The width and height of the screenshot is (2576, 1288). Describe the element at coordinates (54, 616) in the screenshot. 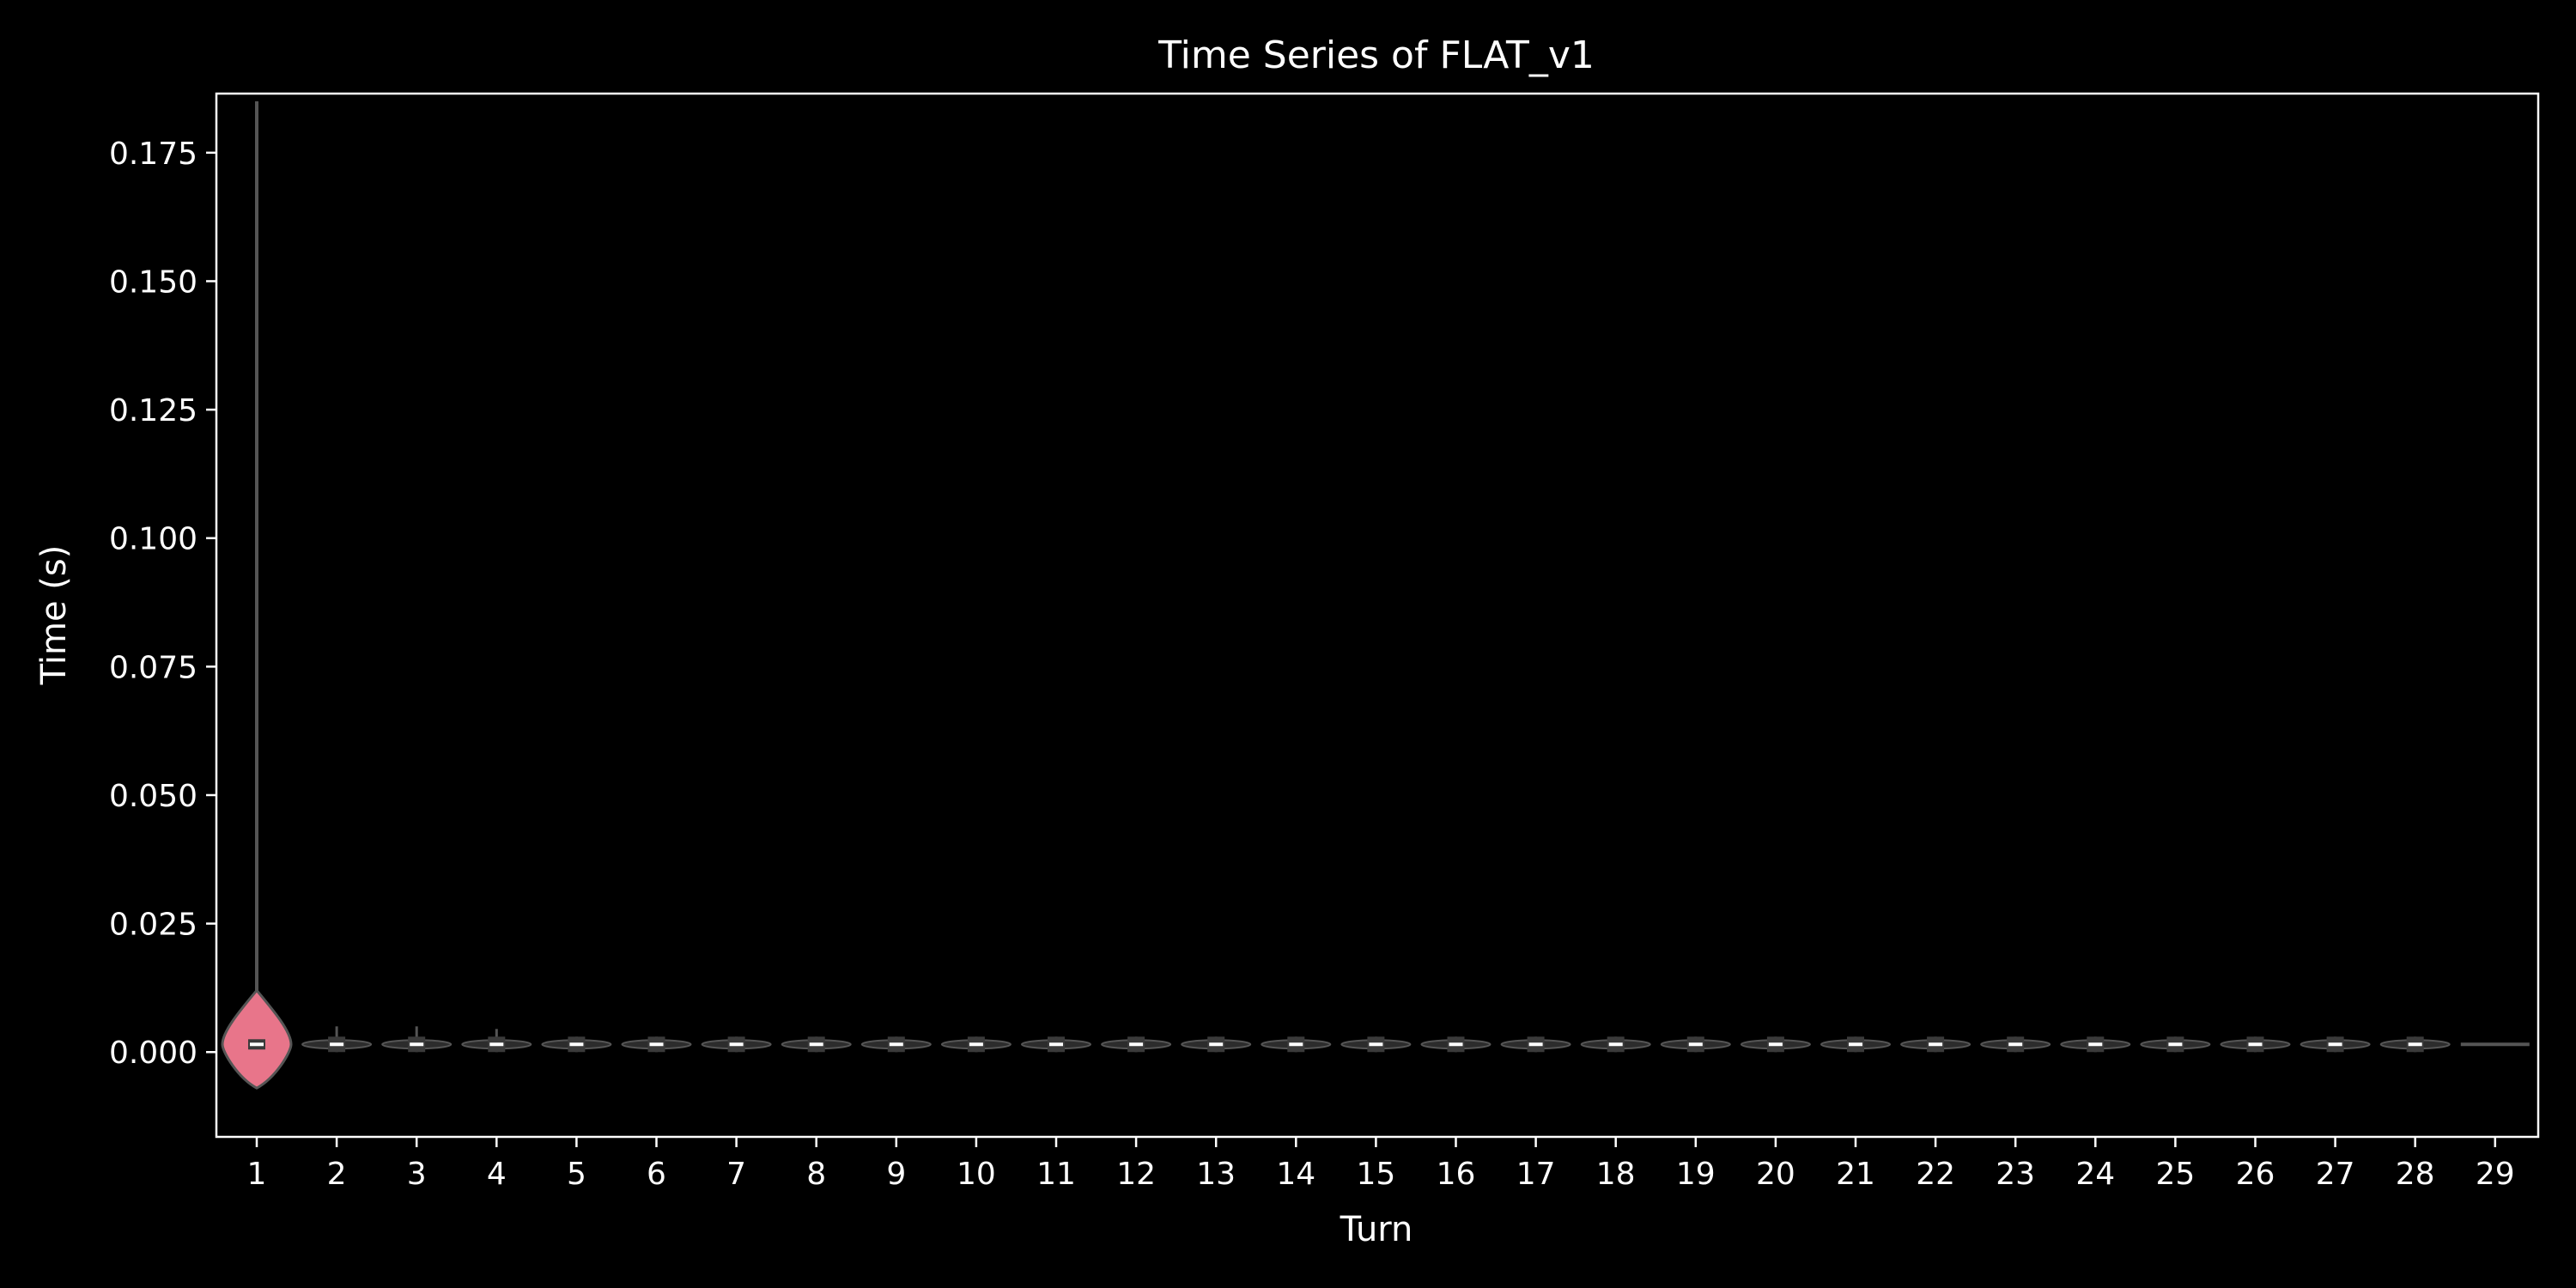

I see `y-axis-label: Time (s)` at that location.